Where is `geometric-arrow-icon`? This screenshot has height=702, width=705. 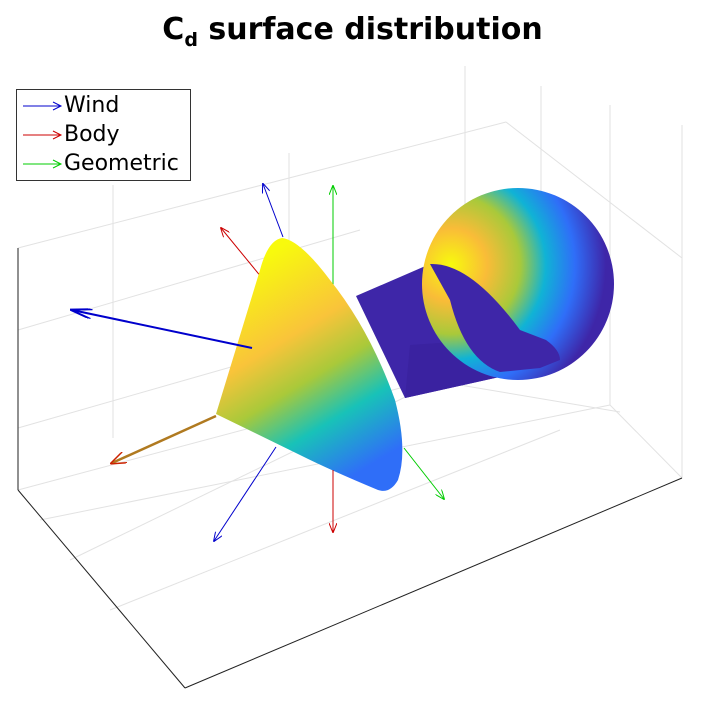 geometric-arrow-icon is located at coordinates (43, 164).